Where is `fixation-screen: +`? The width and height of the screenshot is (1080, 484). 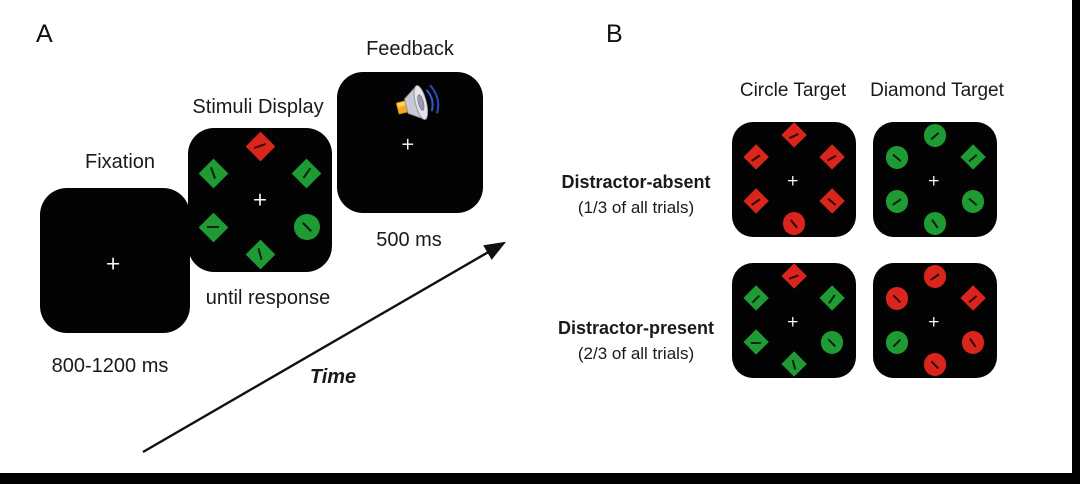
fixation-screen: + is located at coordinates (115, 260).